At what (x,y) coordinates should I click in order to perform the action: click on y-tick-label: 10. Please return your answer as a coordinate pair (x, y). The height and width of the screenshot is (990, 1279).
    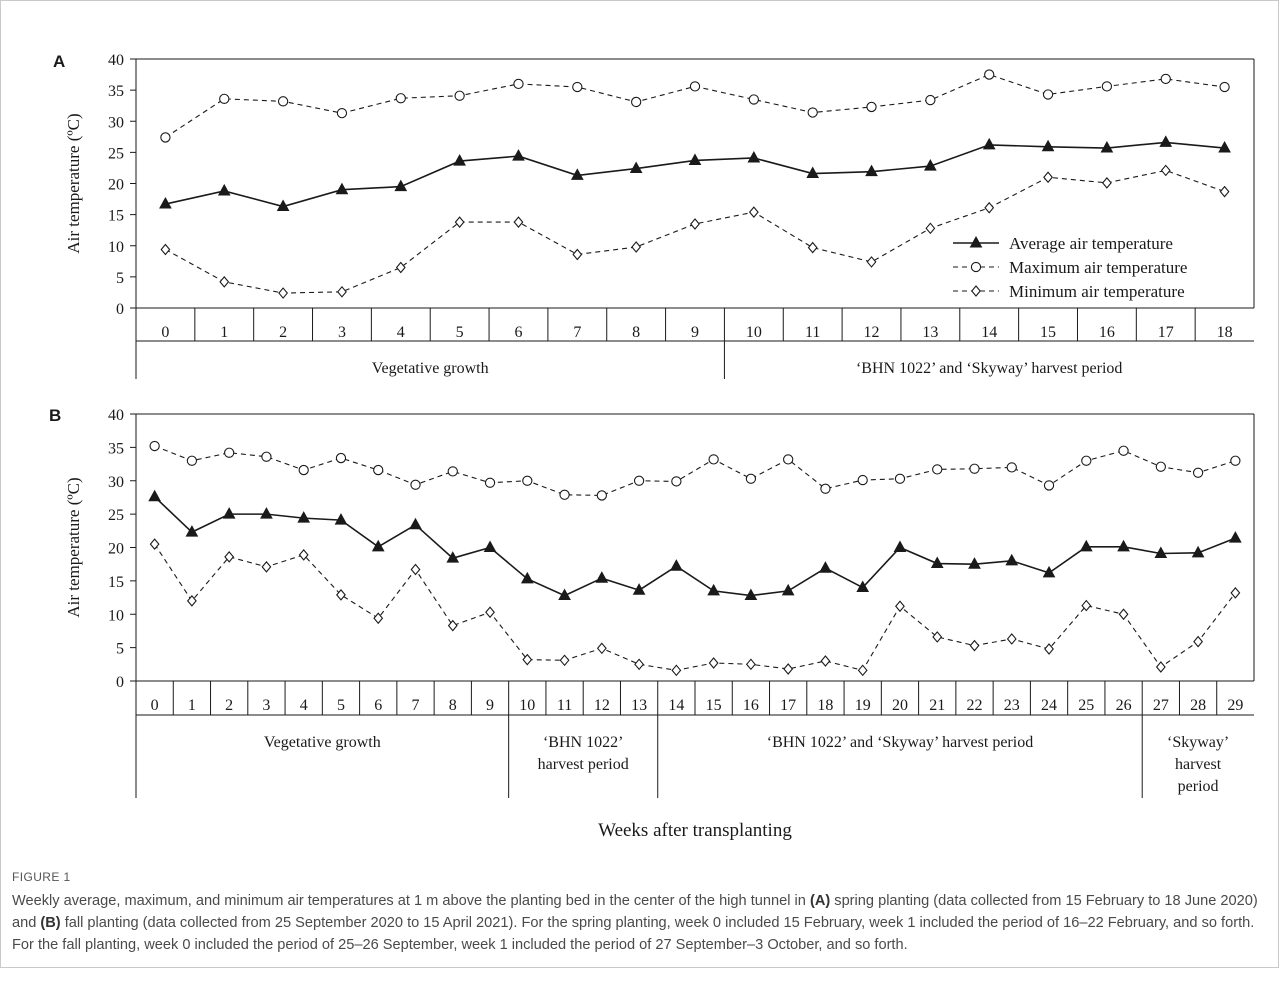
    Looking at the image, I should click on (116, 615).